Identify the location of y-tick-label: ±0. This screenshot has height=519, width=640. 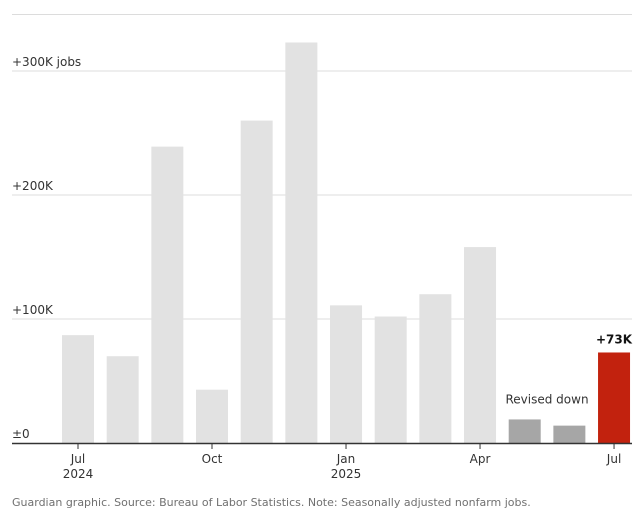
(21, 434).